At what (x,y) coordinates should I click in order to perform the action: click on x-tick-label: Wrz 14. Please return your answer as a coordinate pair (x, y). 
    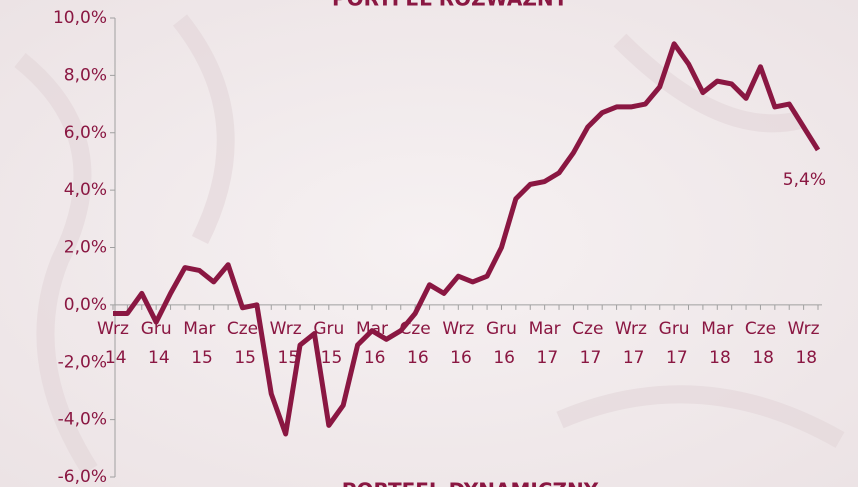
    Looking at the image, I should click on (113, 343).